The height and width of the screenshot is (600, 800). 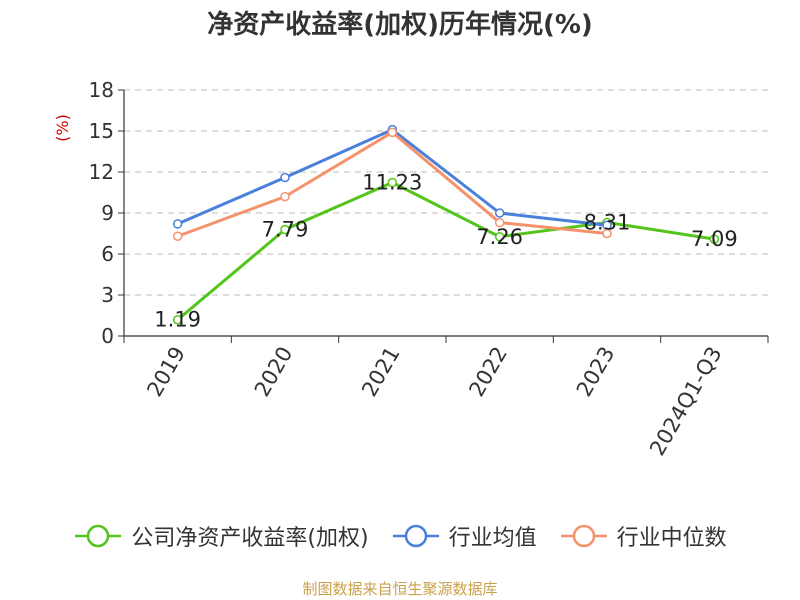 I want to click on data-label: 7.09, so click(x=714, y=239).